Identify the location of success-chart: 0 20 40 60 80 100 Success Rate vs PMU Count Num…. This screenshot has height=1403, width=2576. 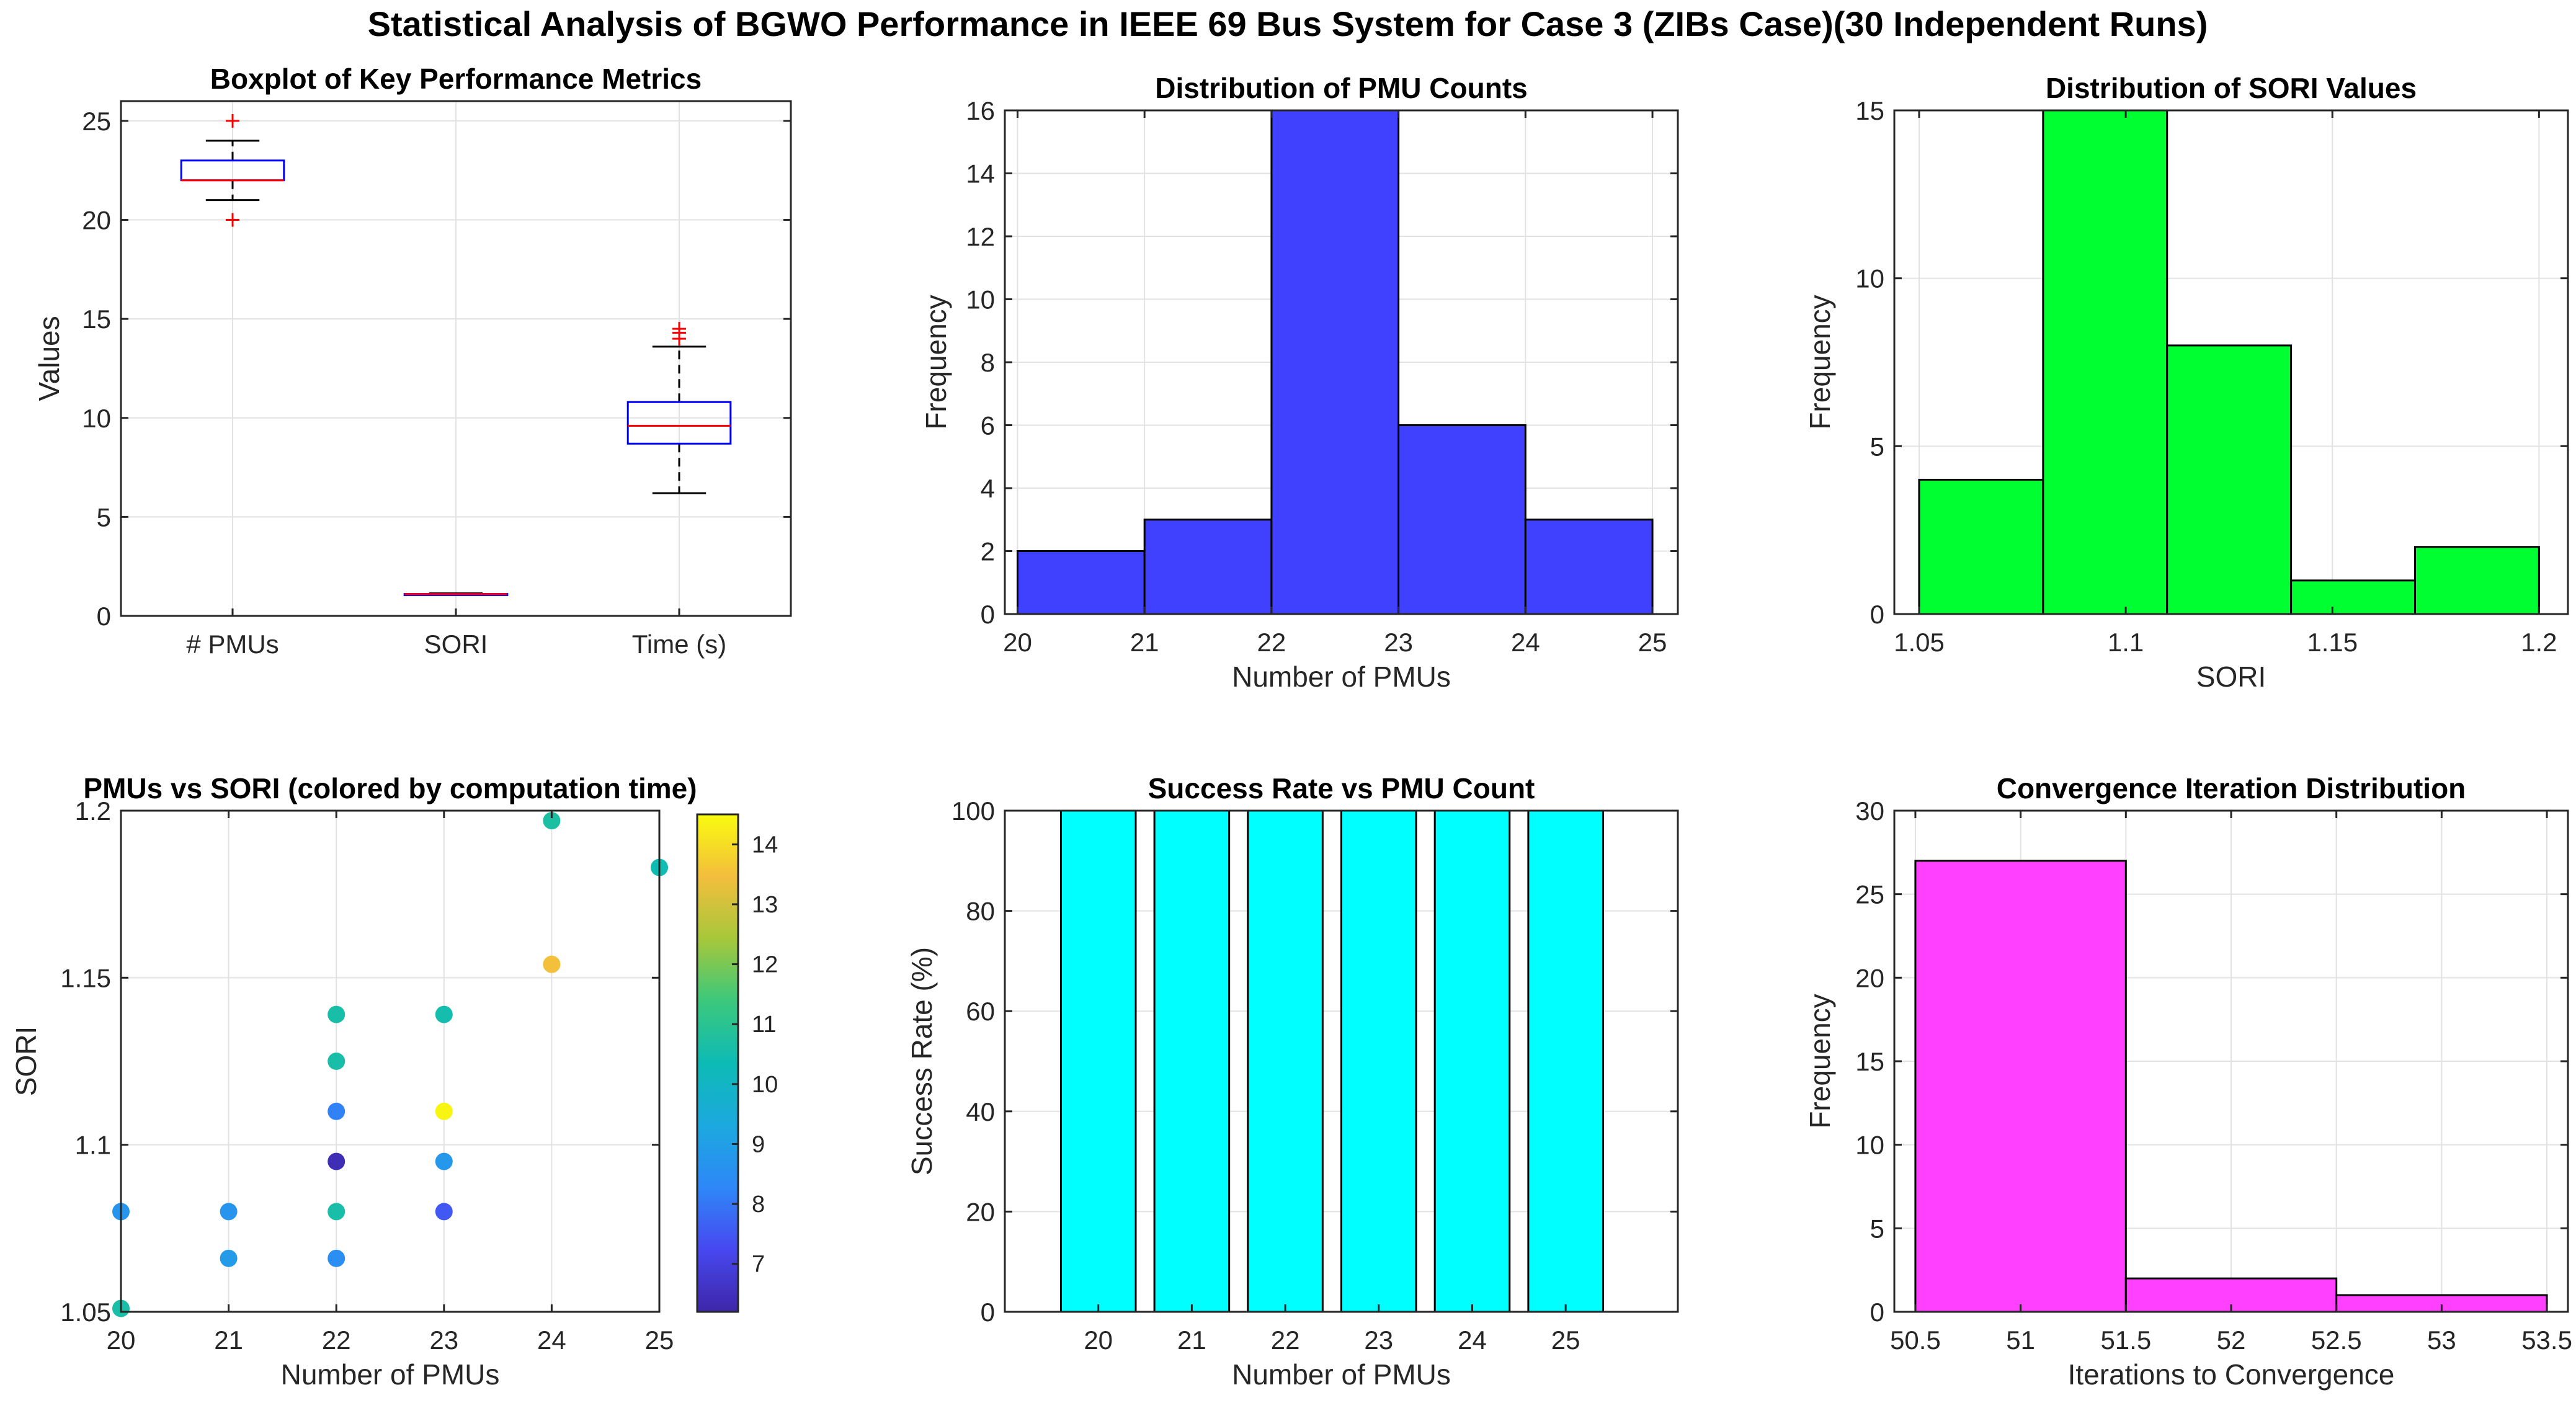
(1293, 1081).